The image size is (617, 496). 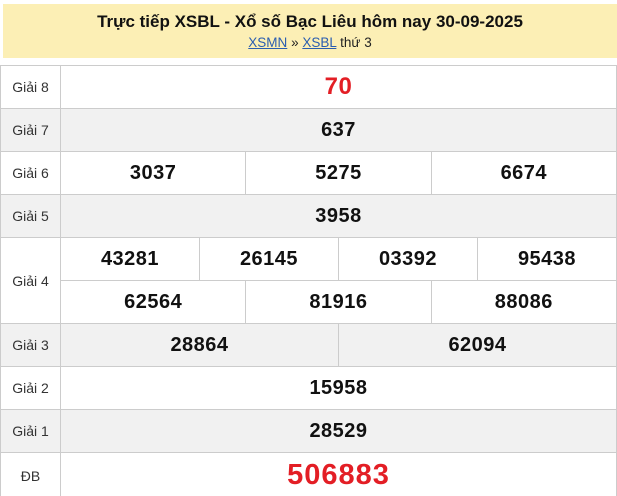 What do you see at coordinates (523, 173) in the screenshot?
I see `prize-number: 6674` at bounding box center [523, 173].